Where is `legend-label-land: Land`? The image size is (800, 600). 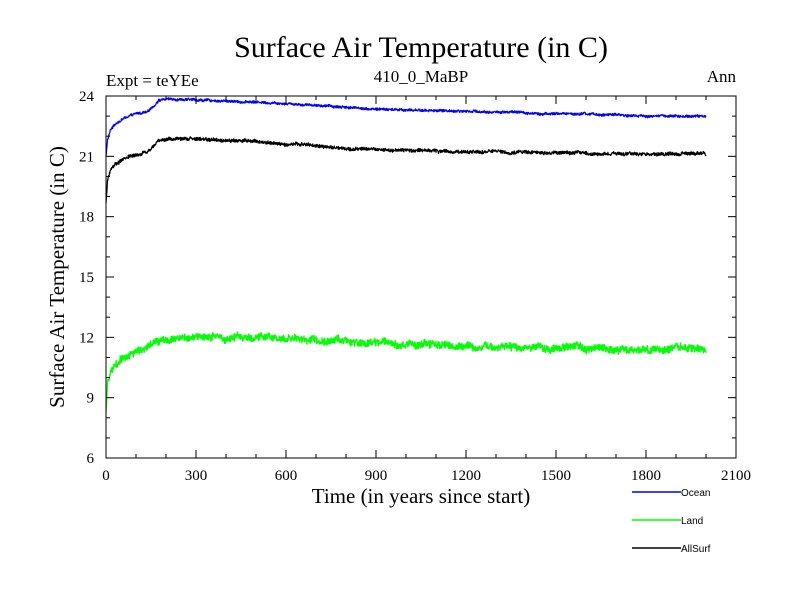 legend-label-land: Land is located at coordinates (692, 521).